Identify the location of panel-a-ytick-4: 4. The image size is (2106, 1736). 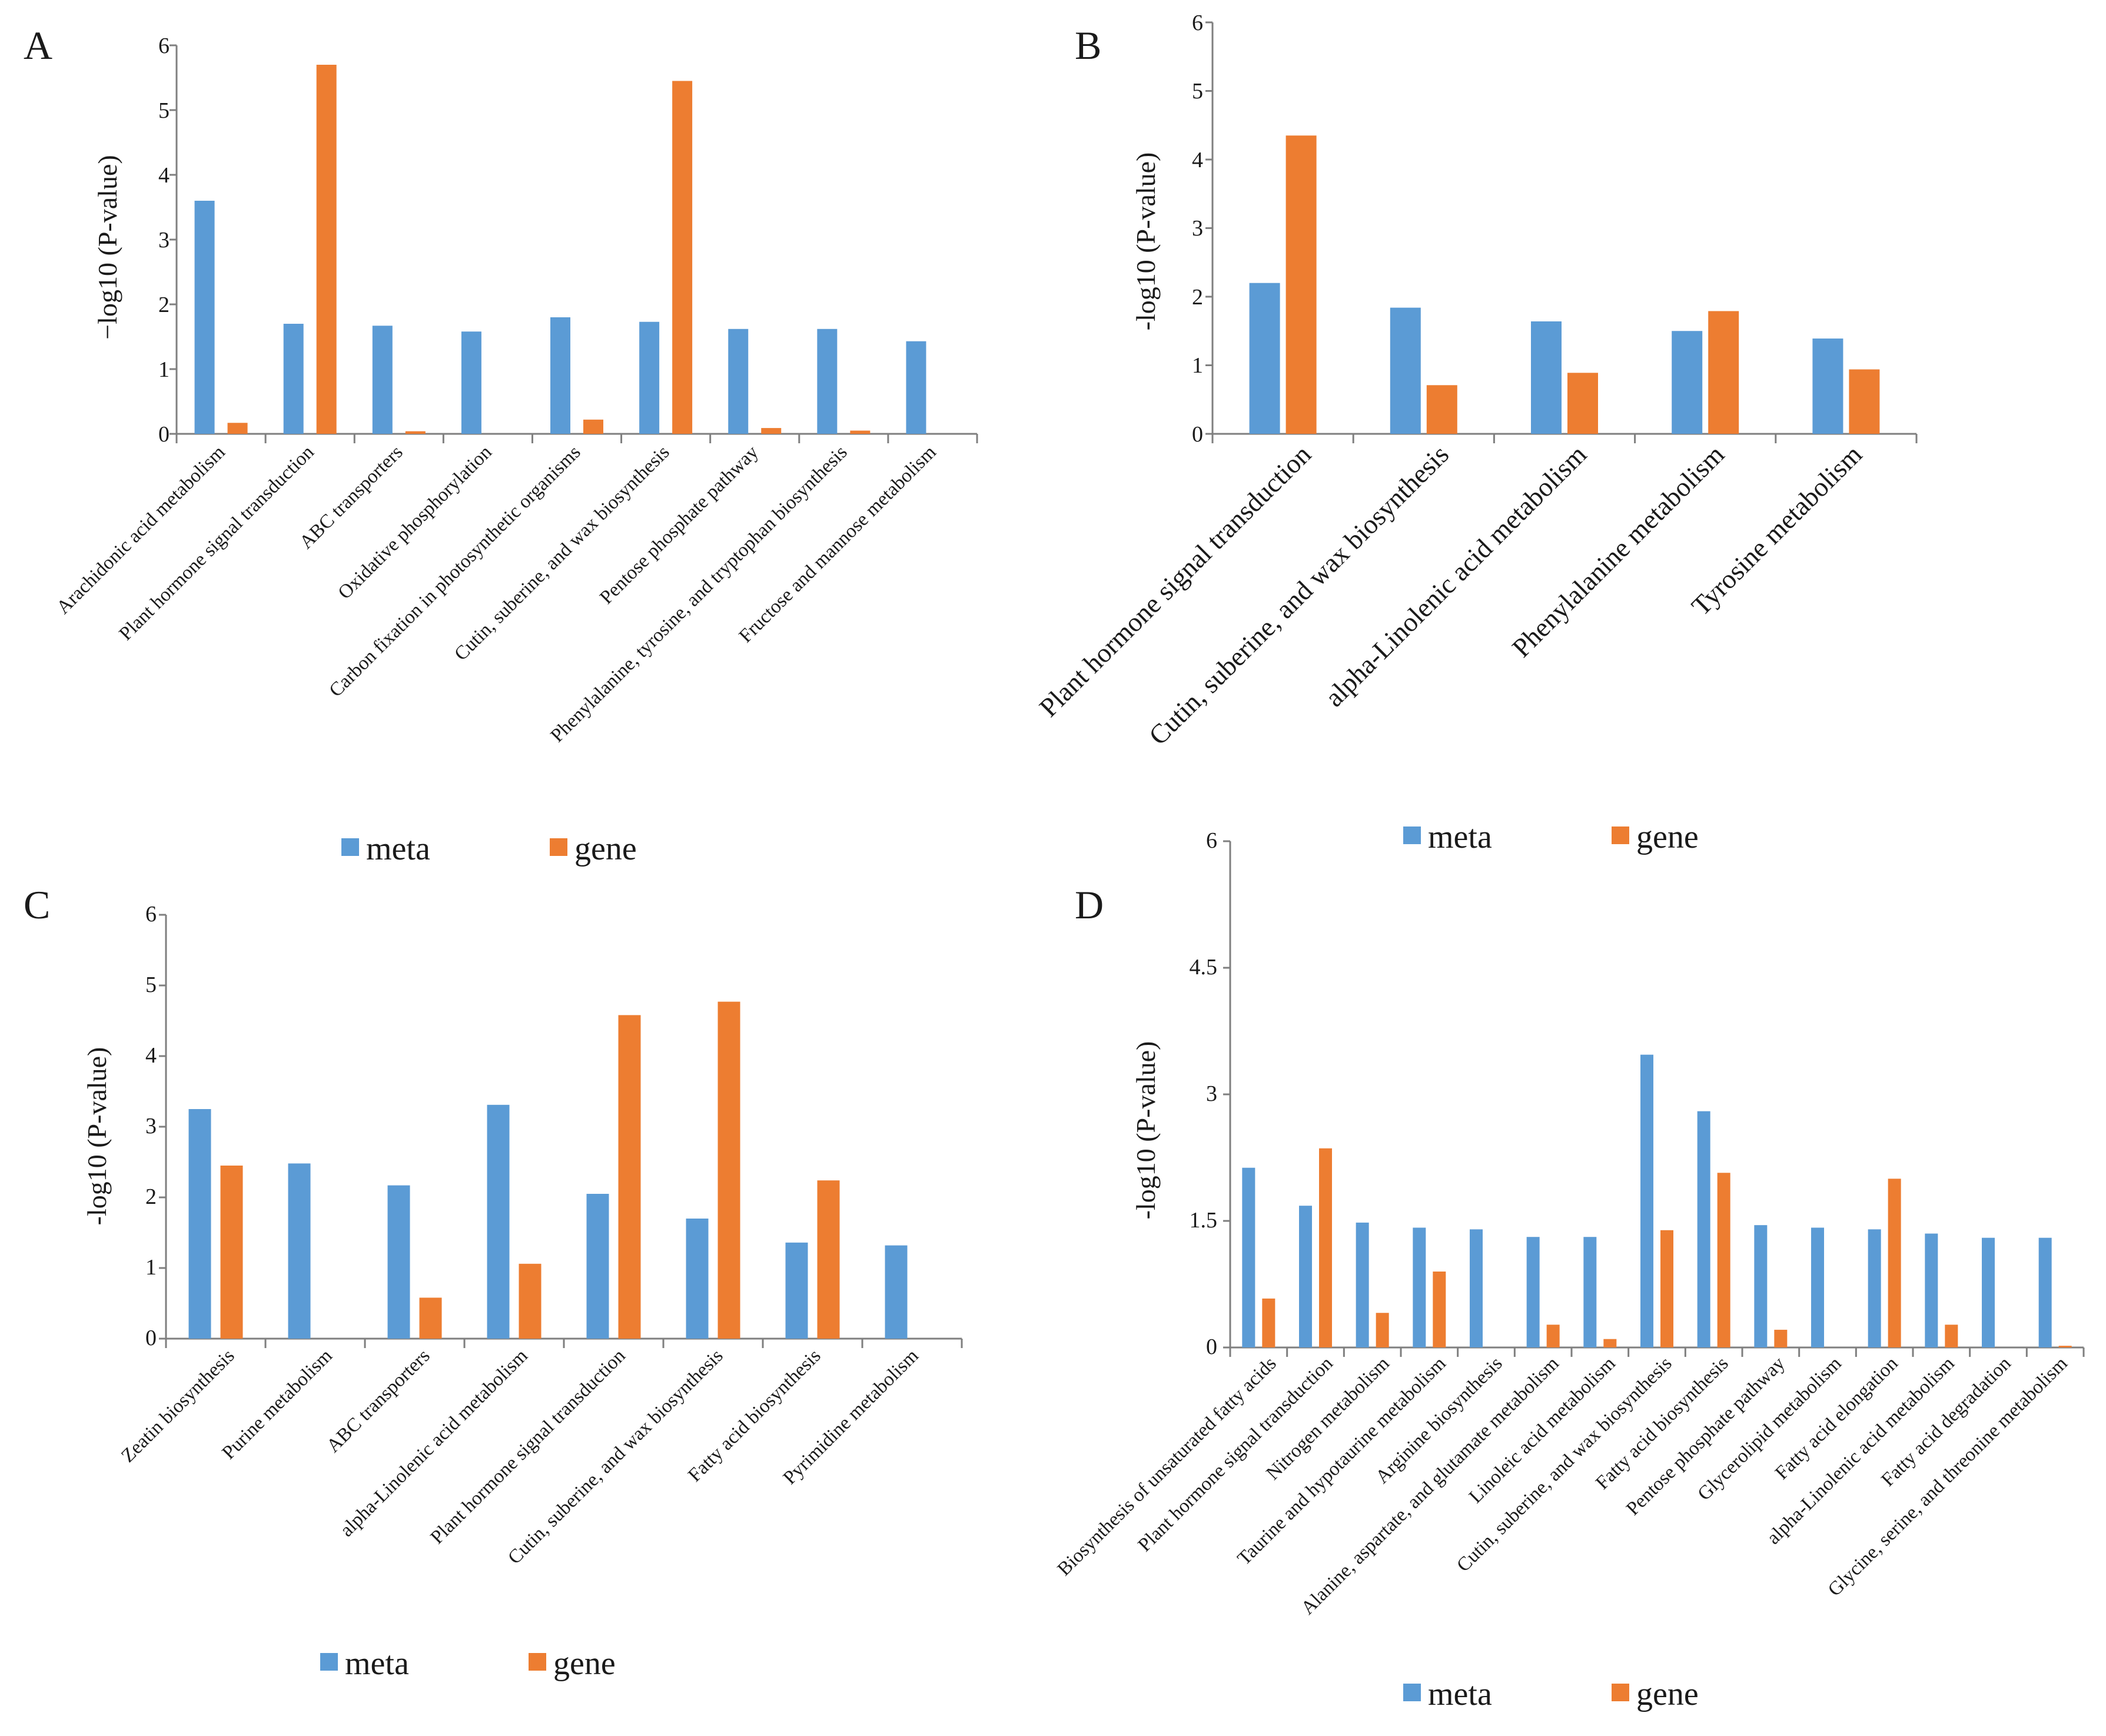
(164, 175).